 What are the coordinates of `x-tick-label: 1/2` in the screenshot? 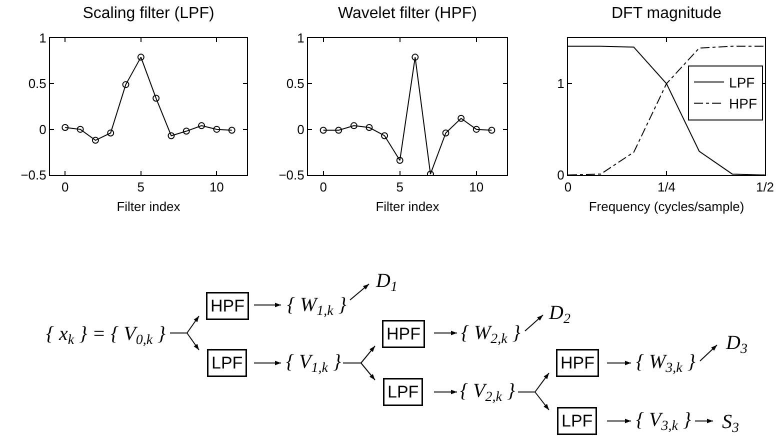 It's located at (765, 187).